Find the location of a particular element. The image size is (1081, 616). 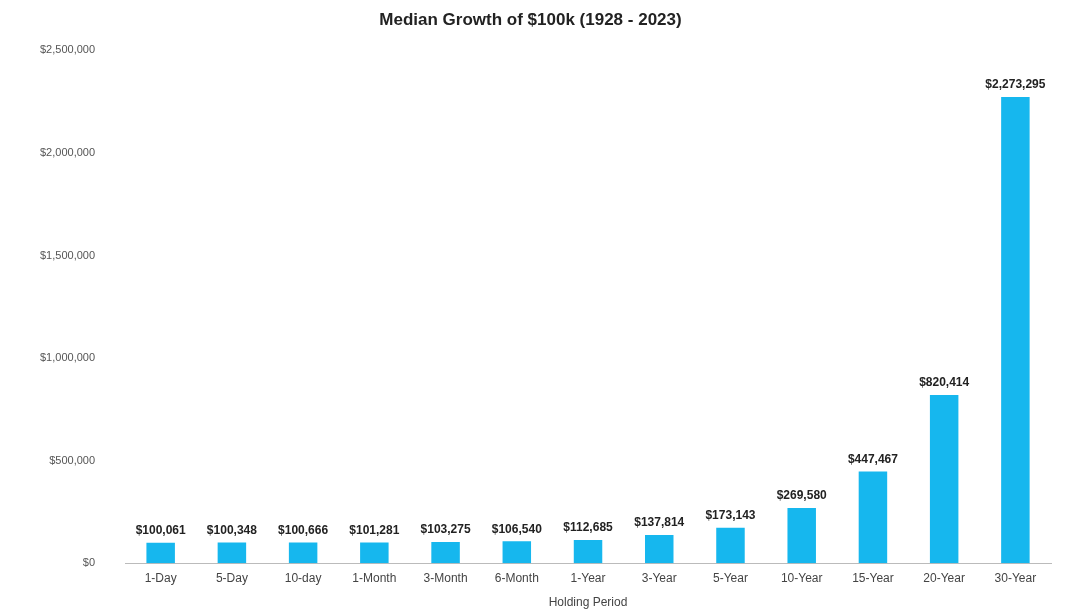

data-label: $100,348 is located at coordinates (232, 529).